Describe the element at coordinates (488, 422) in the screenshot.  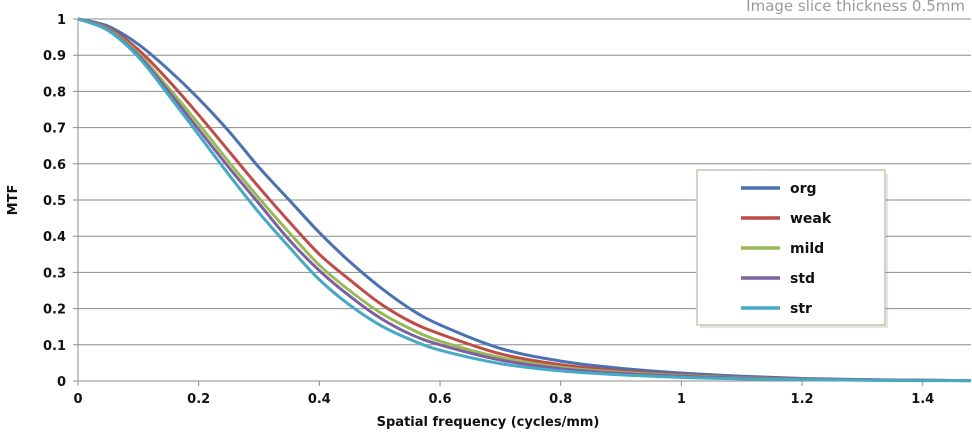
I see `x-axis-title: Spatial frequency (cycles/mm)` at that location.